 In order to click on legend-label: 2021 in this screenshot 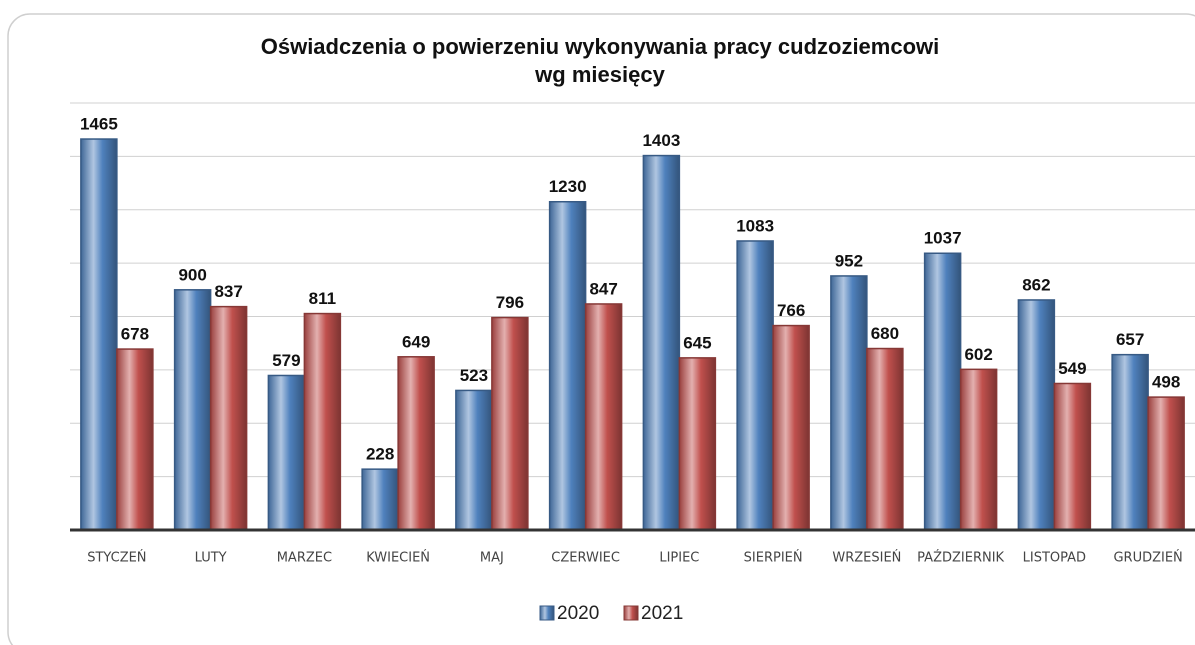, I will do `click(662, 613)`.